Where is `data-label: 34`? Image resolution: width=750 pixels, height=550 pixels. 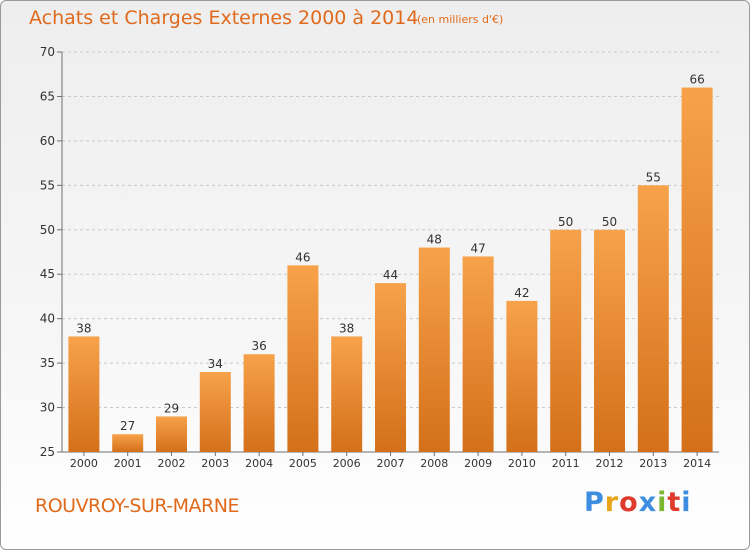
data-label: 34 is located at coordinates (215, 364).